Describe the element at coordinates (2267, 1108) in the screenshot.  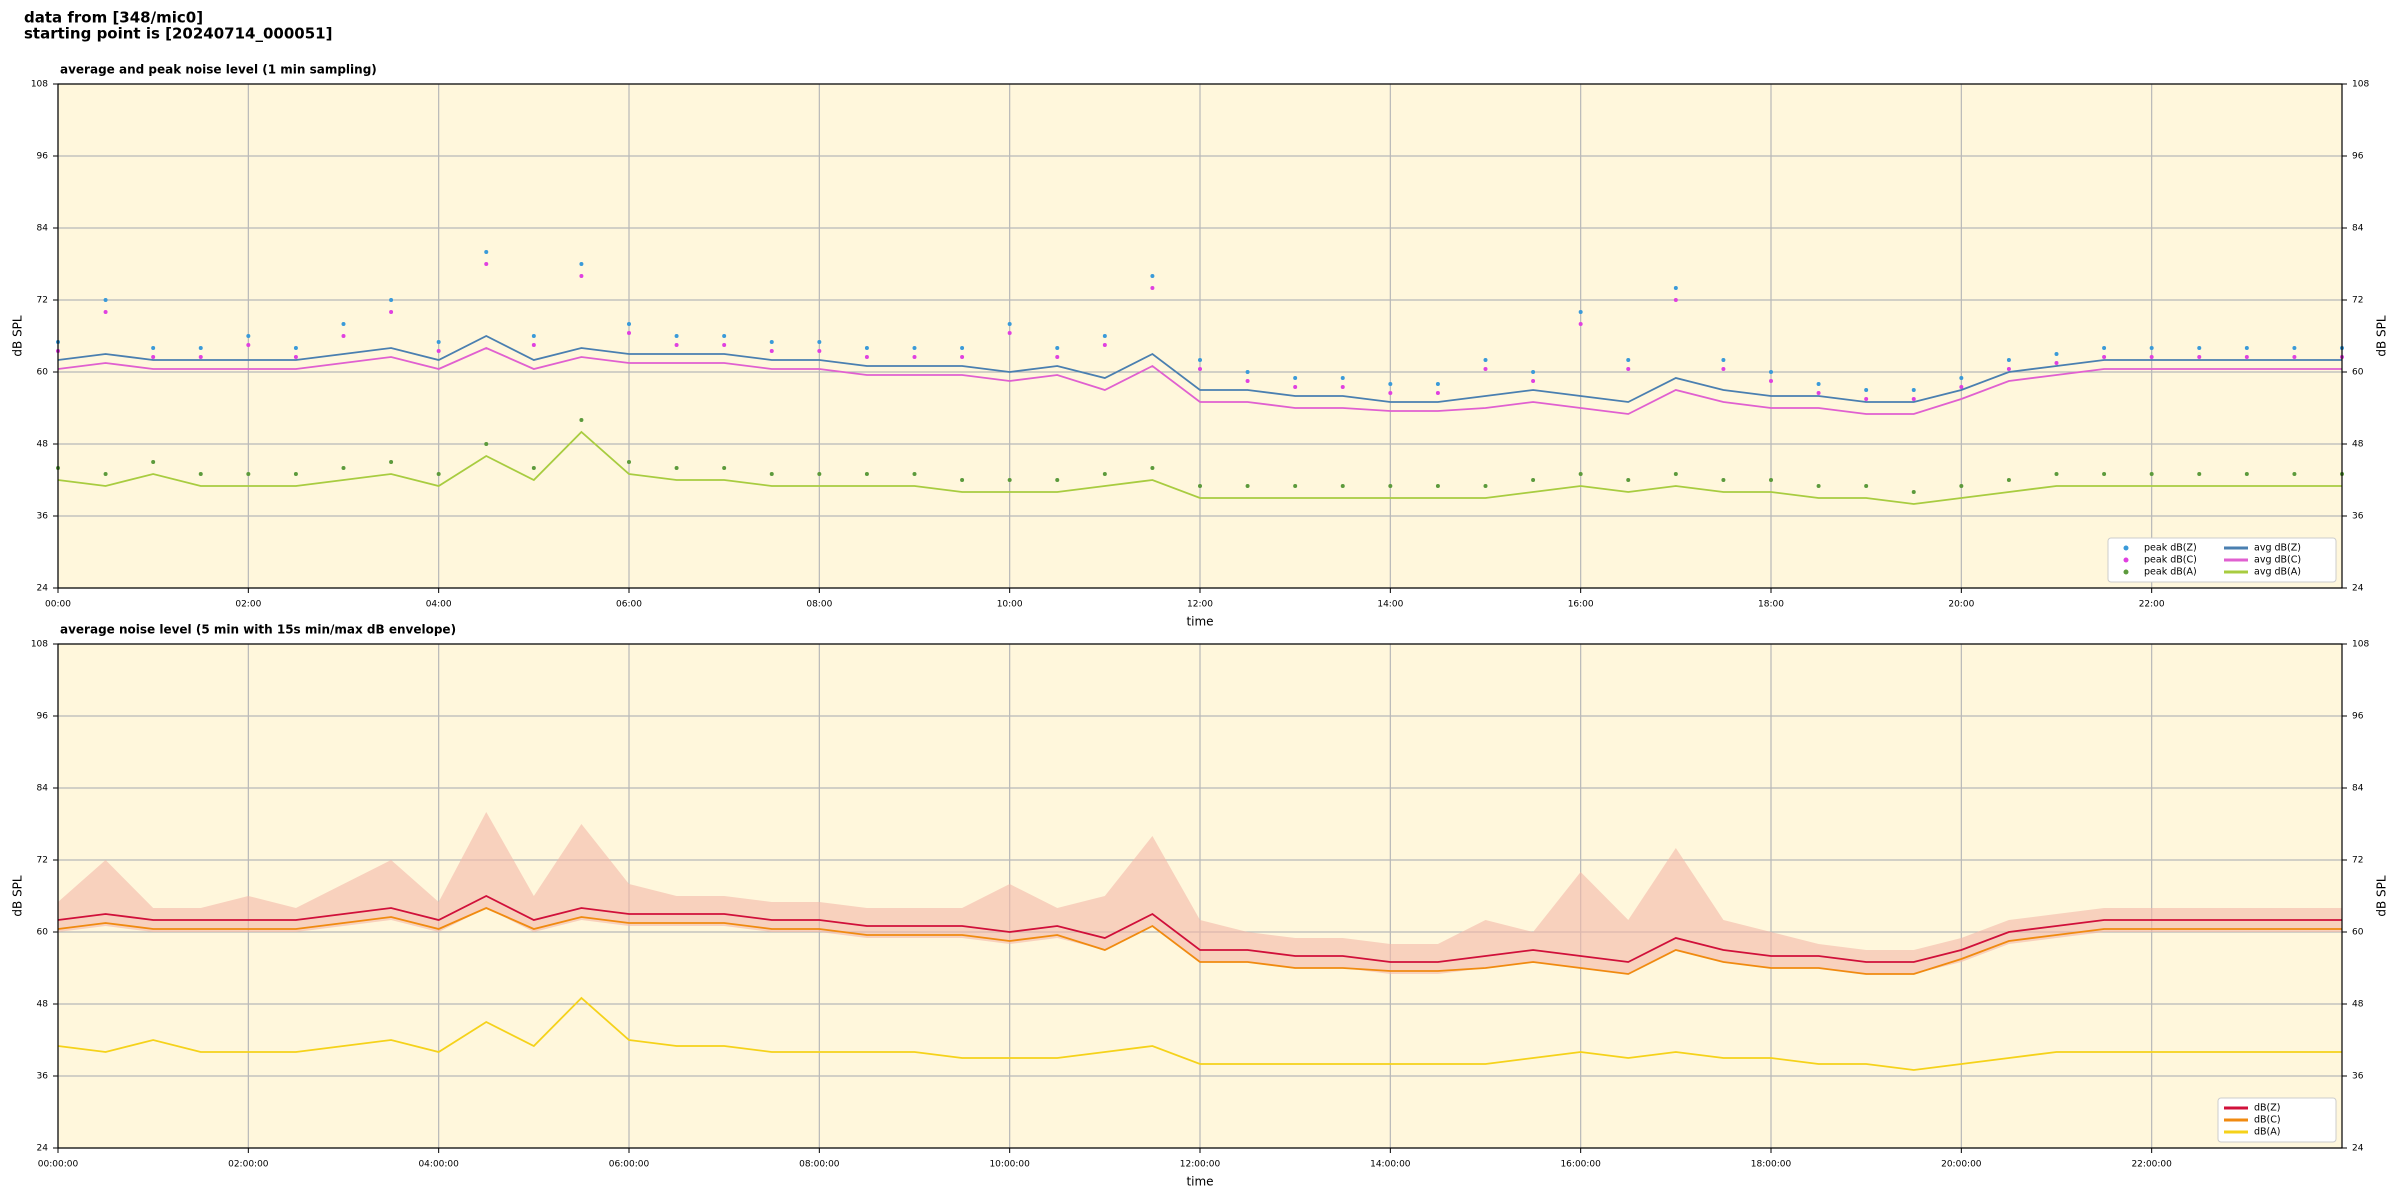
I see `legend-label: dB(Z)` at that location.